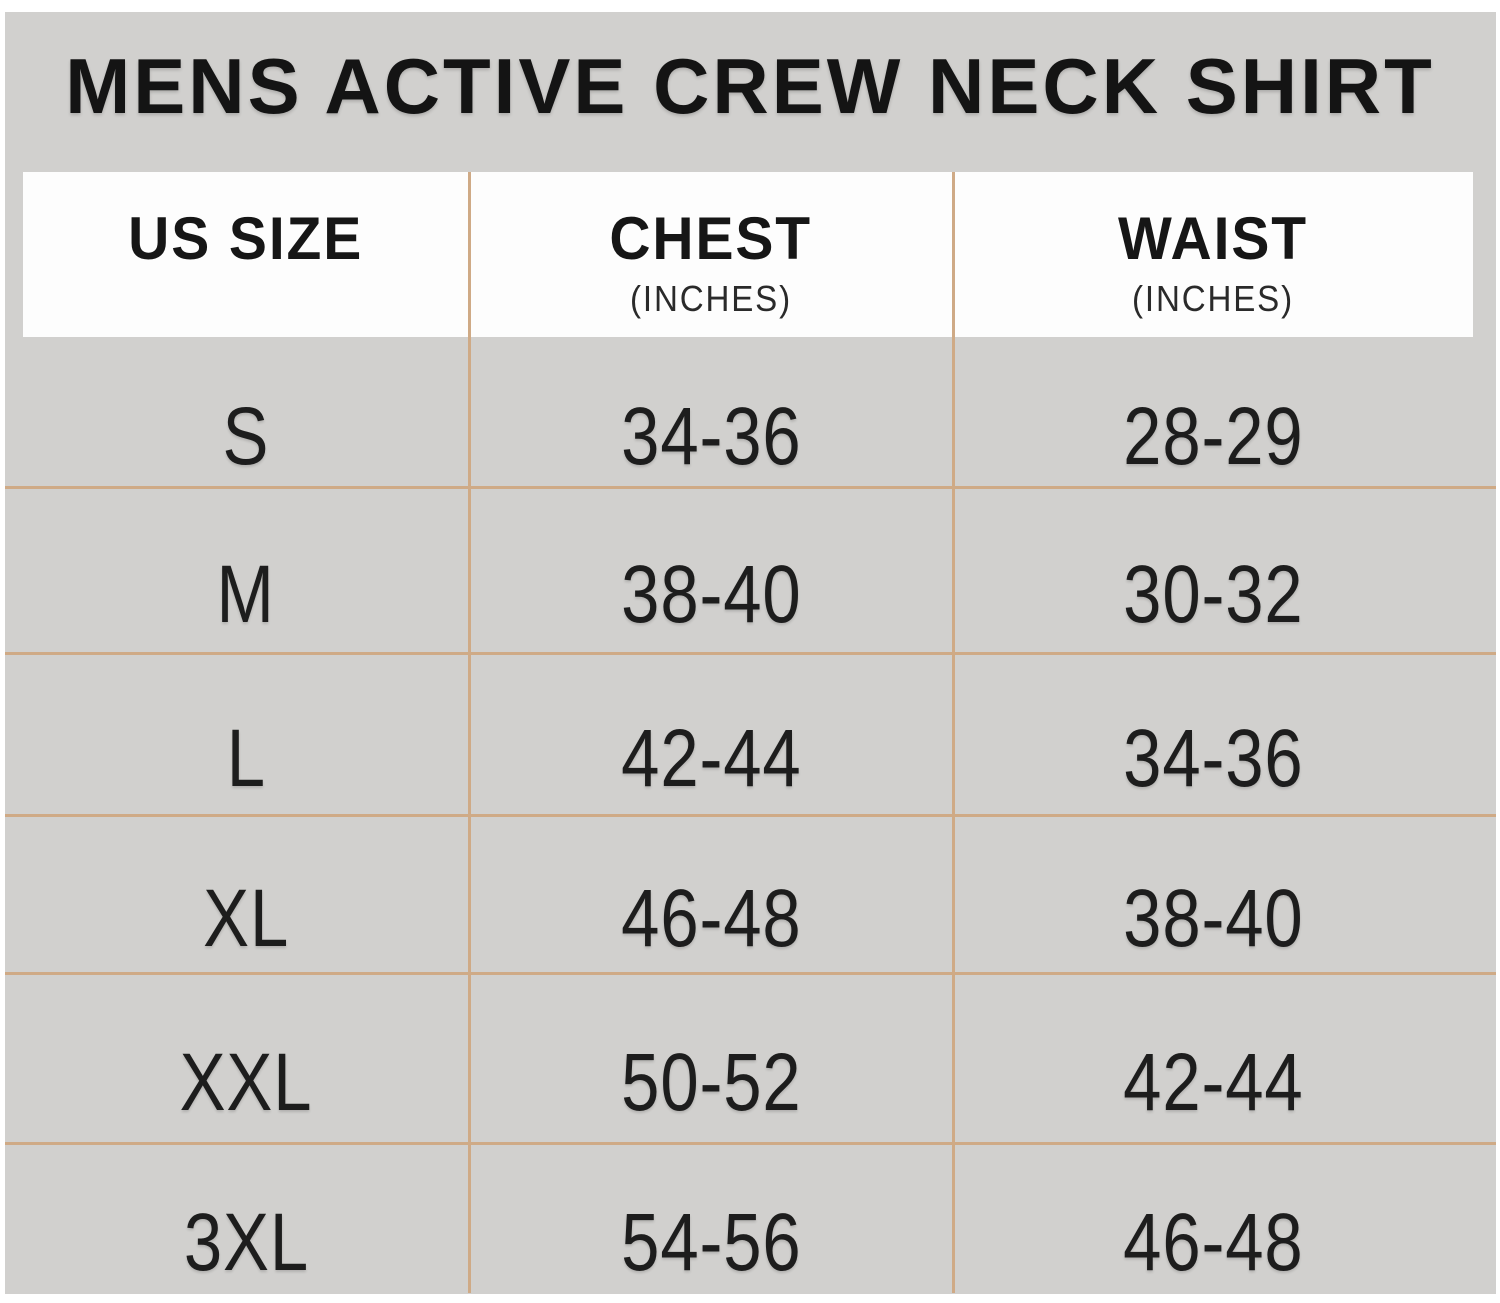  I want to click on table-row-l-chest-cell: 42-44, so click(711, 734).